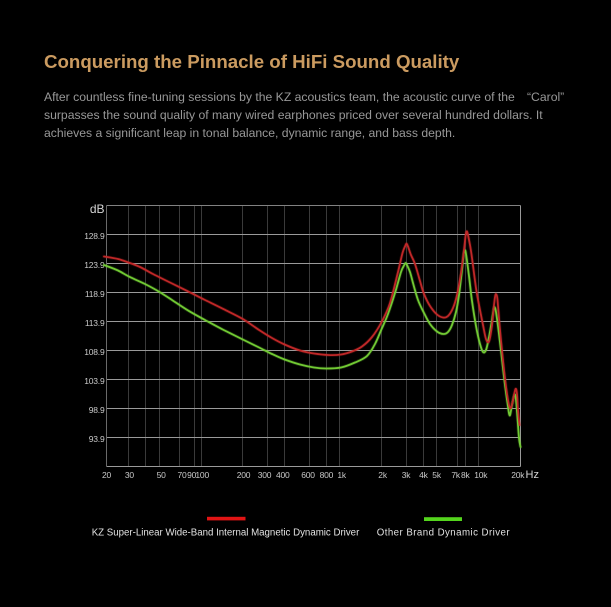  Describe the element at coordinates (94, 381) in the screenshot. I see `svg-text: 103.9` at that location.